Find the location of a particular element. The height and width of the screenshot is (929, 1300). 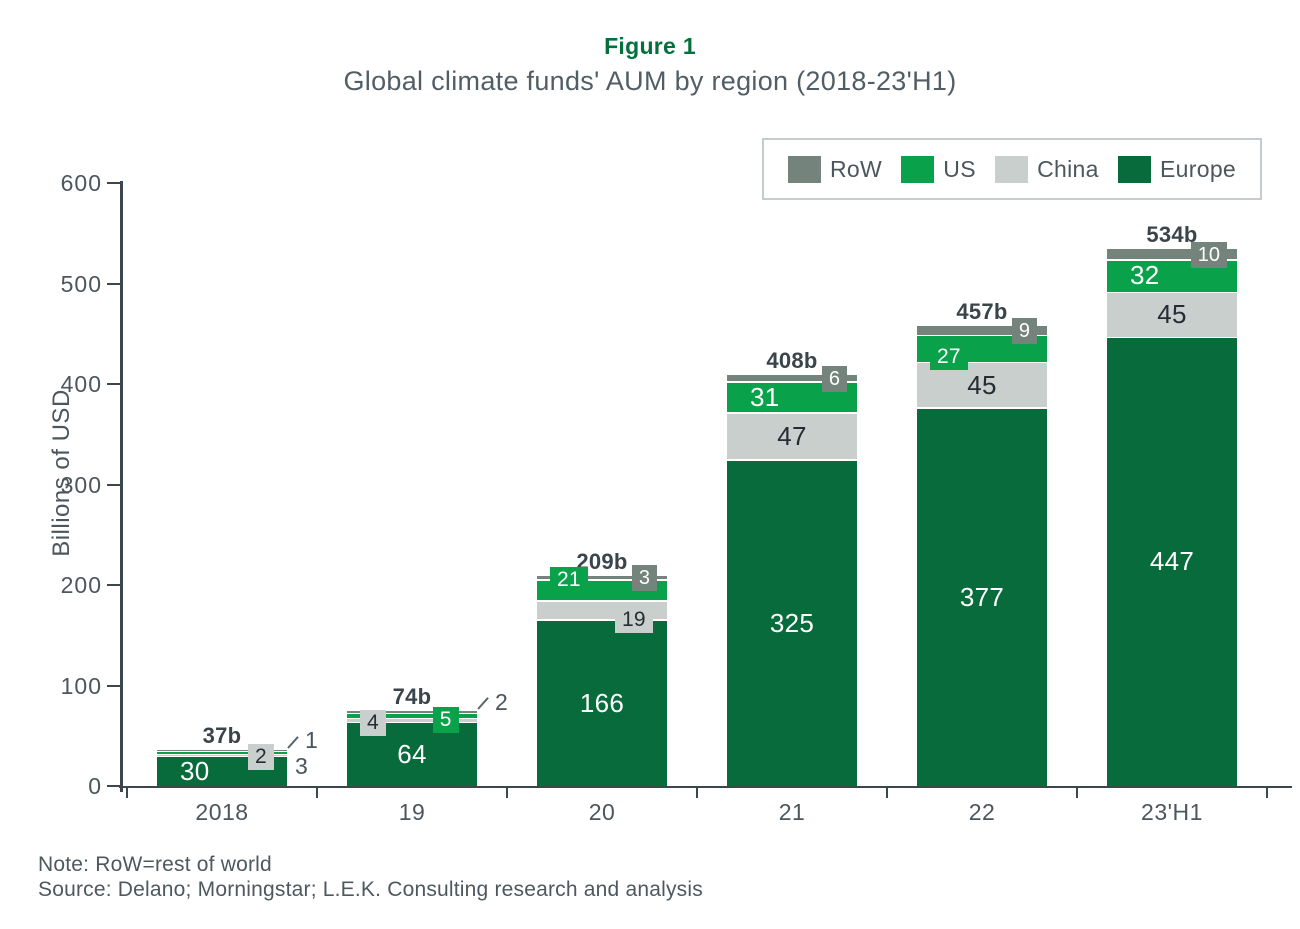

y-axis-line is located at coordinates (121, 486).